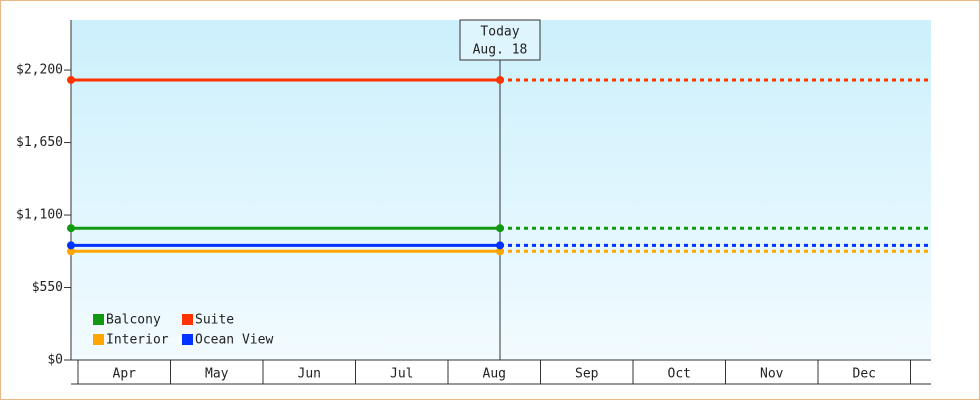 Image resolution: width=980 pixels, height=400 pixels. I want to click on y-tick-label: $1,650, so click(39, 142).